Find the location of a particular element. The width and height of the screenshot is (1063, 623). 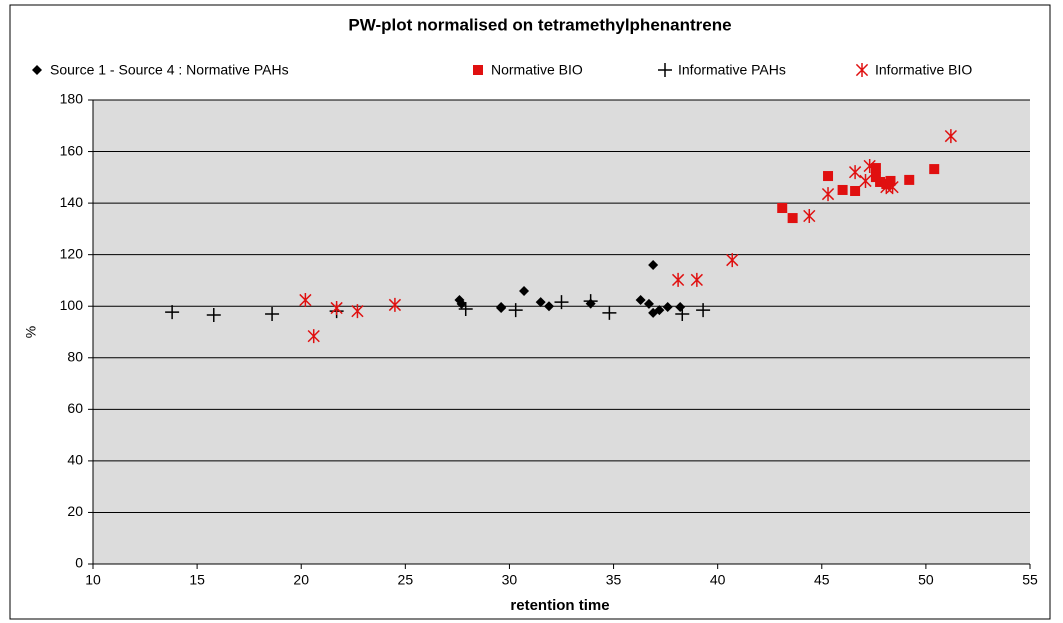

y-tick-label: 80 is located at coordinates (75, 356).